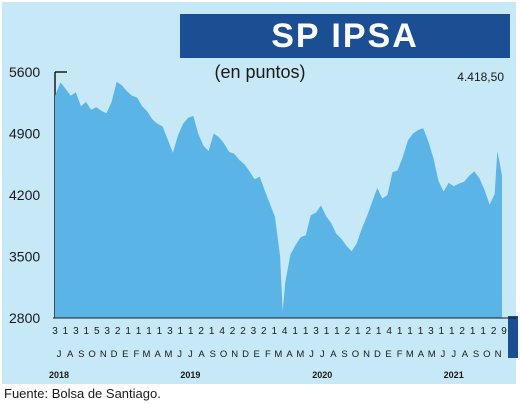  I want to click on x-axis-end-block, so click(513, 337).